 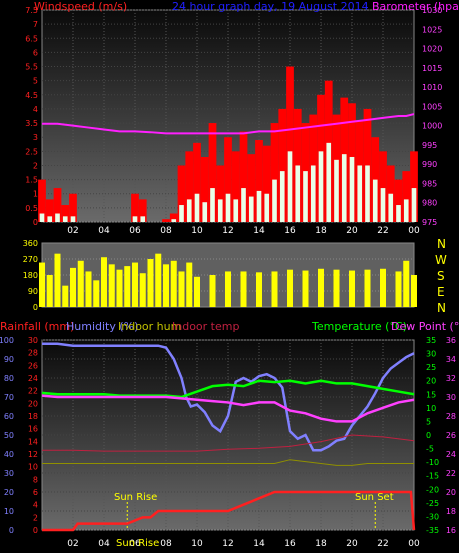 What do you see at coordinates (9, 454) in the screenshot?
I see `humidity-tick-label: 40` at bounding box center [9, 454].